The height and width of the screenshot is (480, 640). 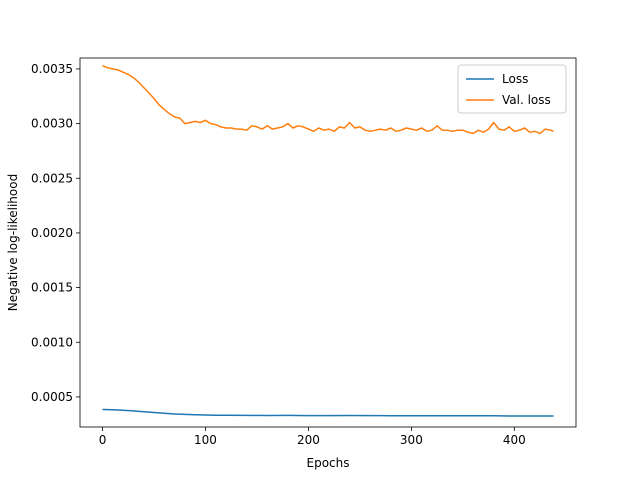 What do you see at coordinates (52, 124) in the screenshot?
I see `y-tick-label: 0.0030` at bounding box center [52, 124].